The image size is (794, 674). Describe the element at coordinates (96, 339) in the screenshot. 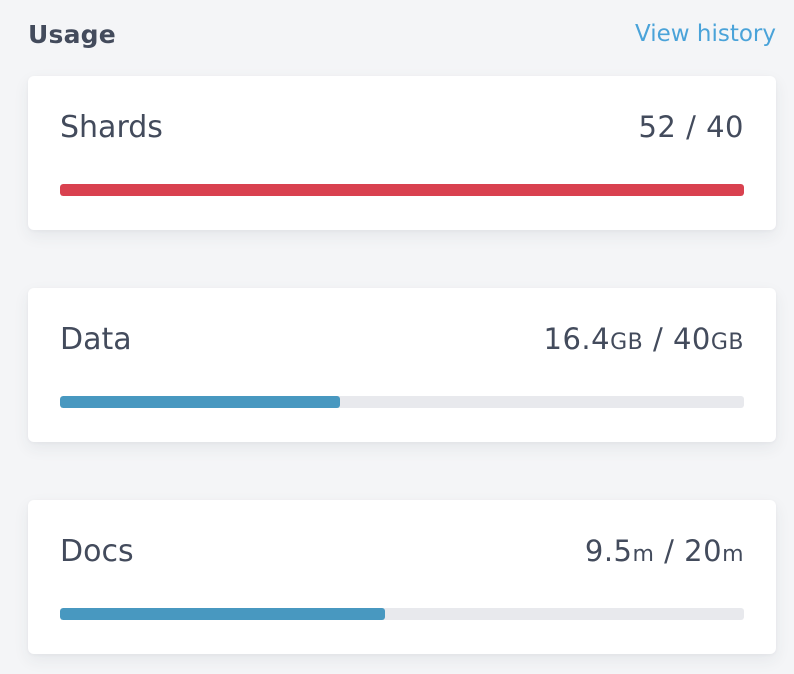

I see `card-label: Data` at that location.